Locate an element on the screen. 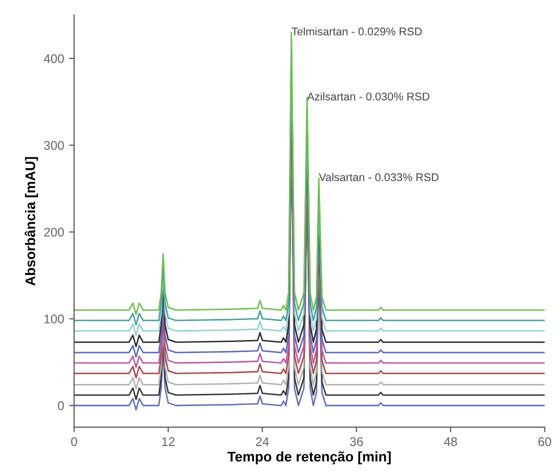 The height and width of the screenshot is (471, 553). annotation: Telmisartan - 0.029% RSD is located at coordinates (357, 31).